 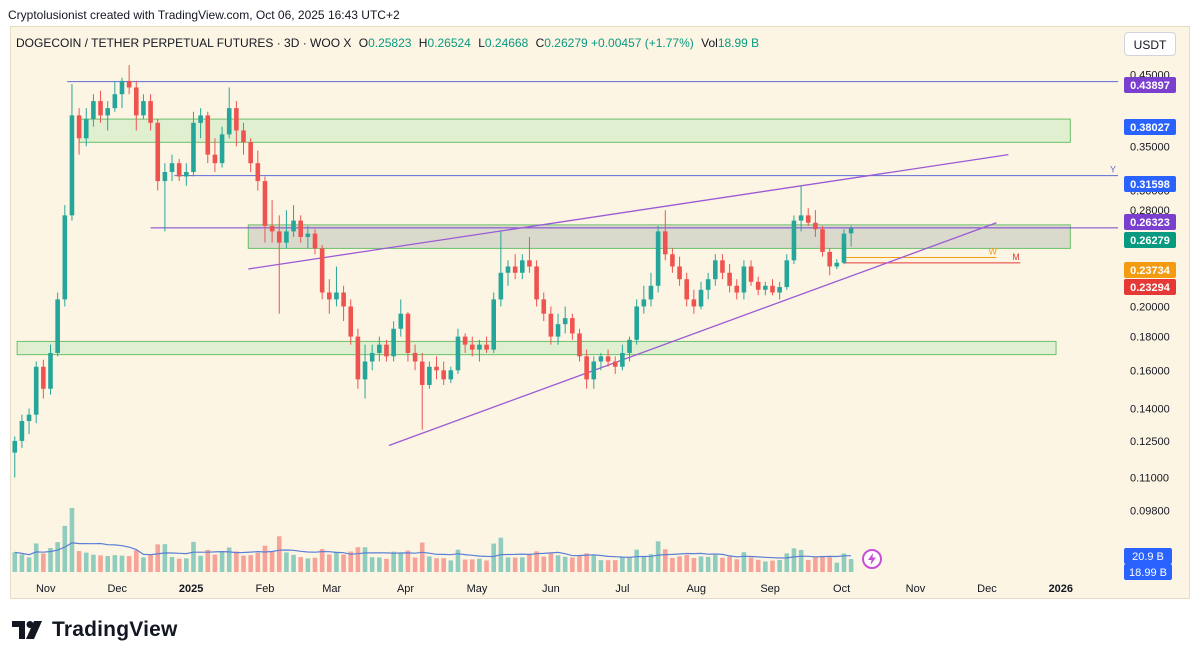 What do you see at coordinates (1148, 573) in the screenshot?
I see `volume-axis-label: 18.99 B` at bounding box center [1148, 573].